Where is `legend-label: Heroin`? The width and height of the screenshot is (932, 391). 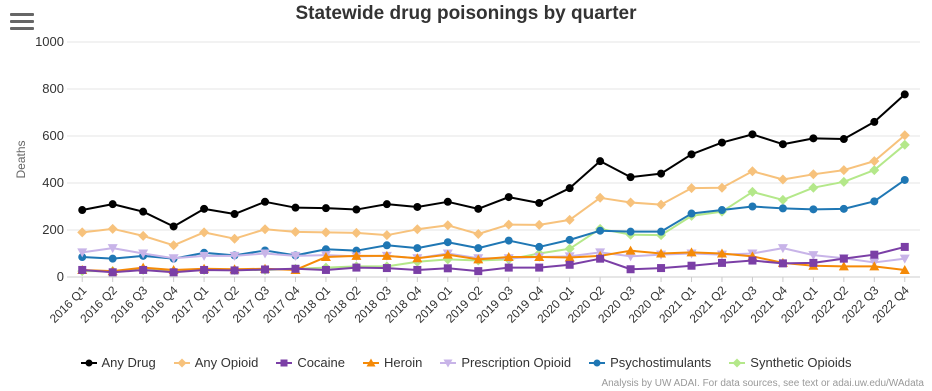
legend-label: Heroin is located at coordinates (403, 362).